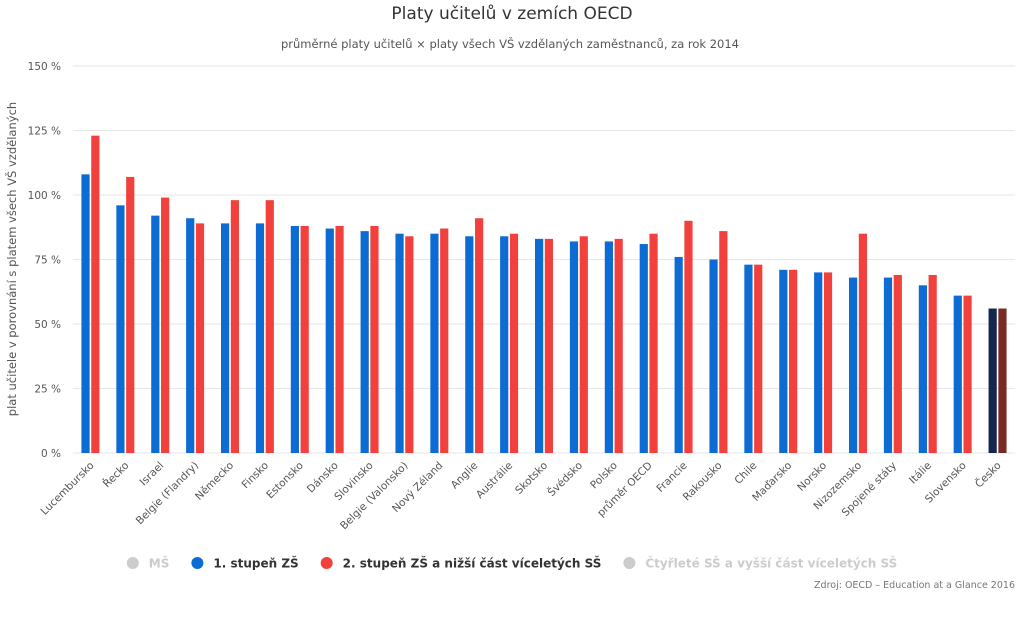  I want to click on legend-item: Čtyřleté SŠ a vyšší část víceletých SŠ, so click(760, 563).